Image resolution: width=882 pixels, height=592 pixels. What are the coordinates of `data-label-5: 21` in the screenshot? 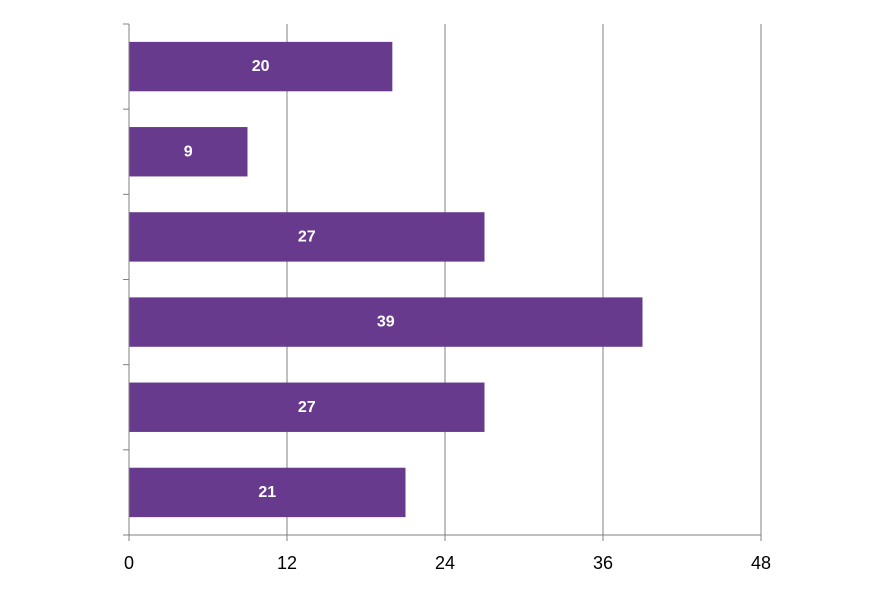 It's located at (267, 492).